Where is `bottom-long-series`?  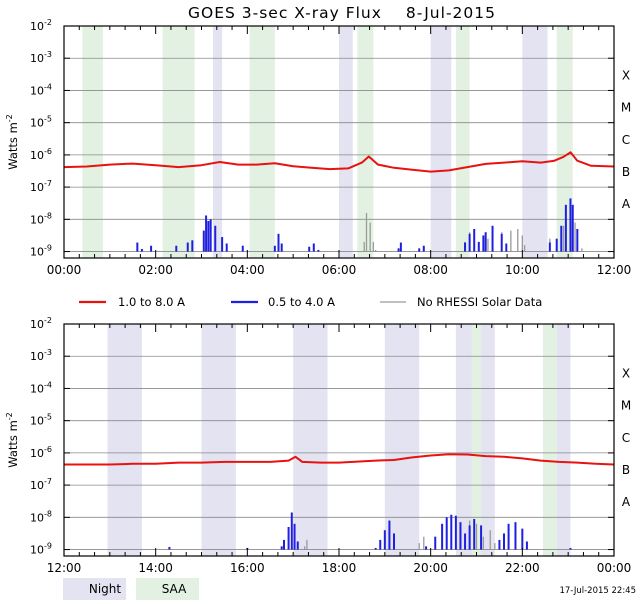 bottom-long-series is located at coordinates (339, 459).